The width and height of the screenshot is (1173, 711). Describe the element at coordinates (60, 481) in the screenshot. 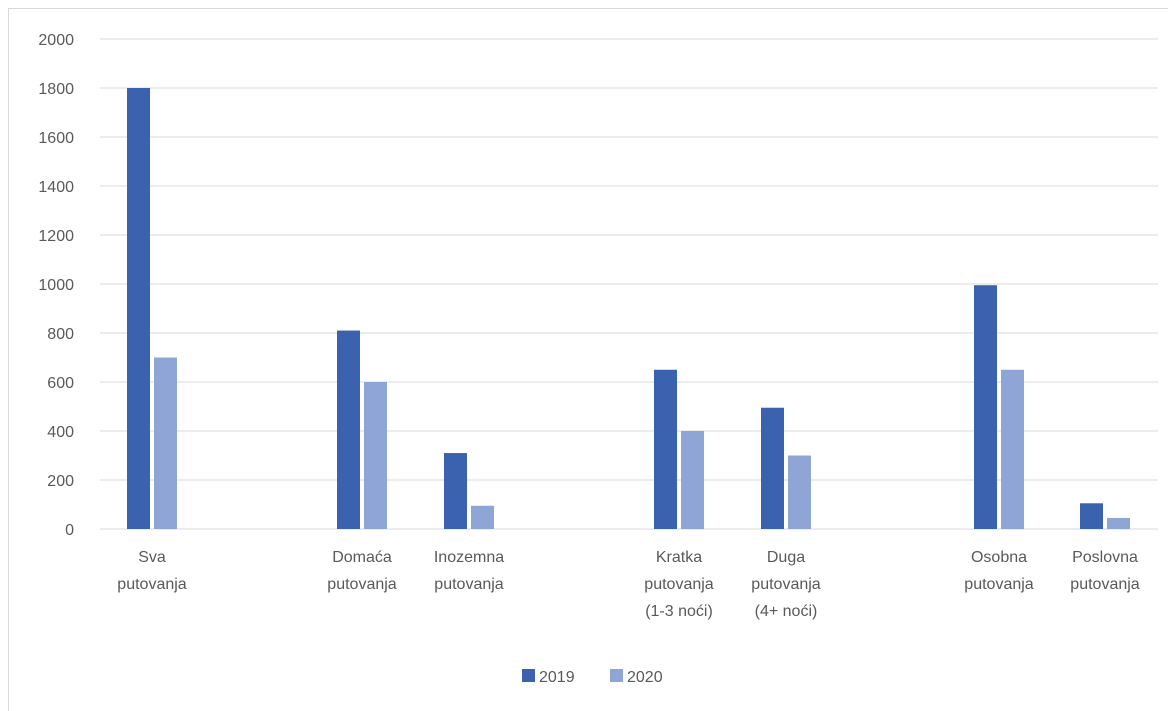

I see `y-tick-label: 200` at that location.